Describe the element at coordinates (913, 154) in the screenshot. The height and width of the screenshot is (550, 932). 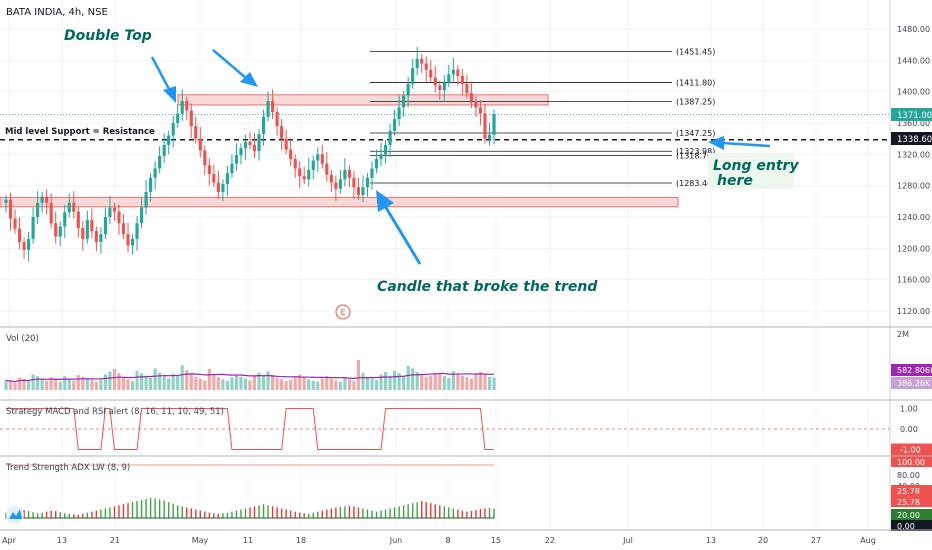
I see `price-tick: 1320.00` at that location.